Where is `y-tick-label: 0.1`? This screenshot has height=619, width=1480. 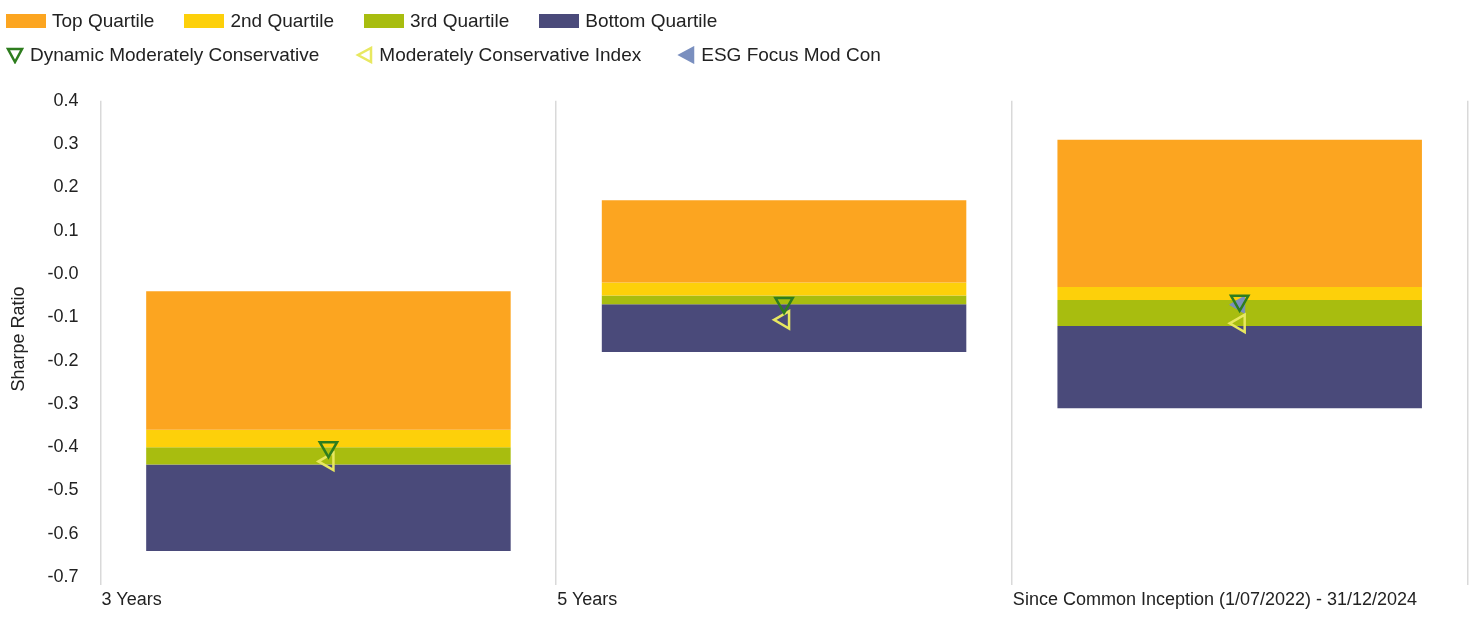 y-tick-label: 0.1 is located at coordinates (66, 229).